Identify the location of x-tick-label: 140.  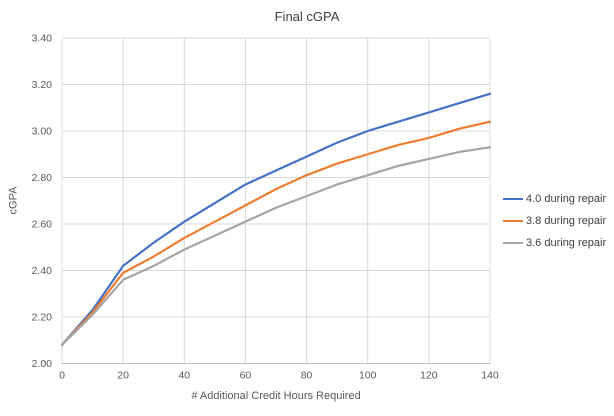
(490, 376).